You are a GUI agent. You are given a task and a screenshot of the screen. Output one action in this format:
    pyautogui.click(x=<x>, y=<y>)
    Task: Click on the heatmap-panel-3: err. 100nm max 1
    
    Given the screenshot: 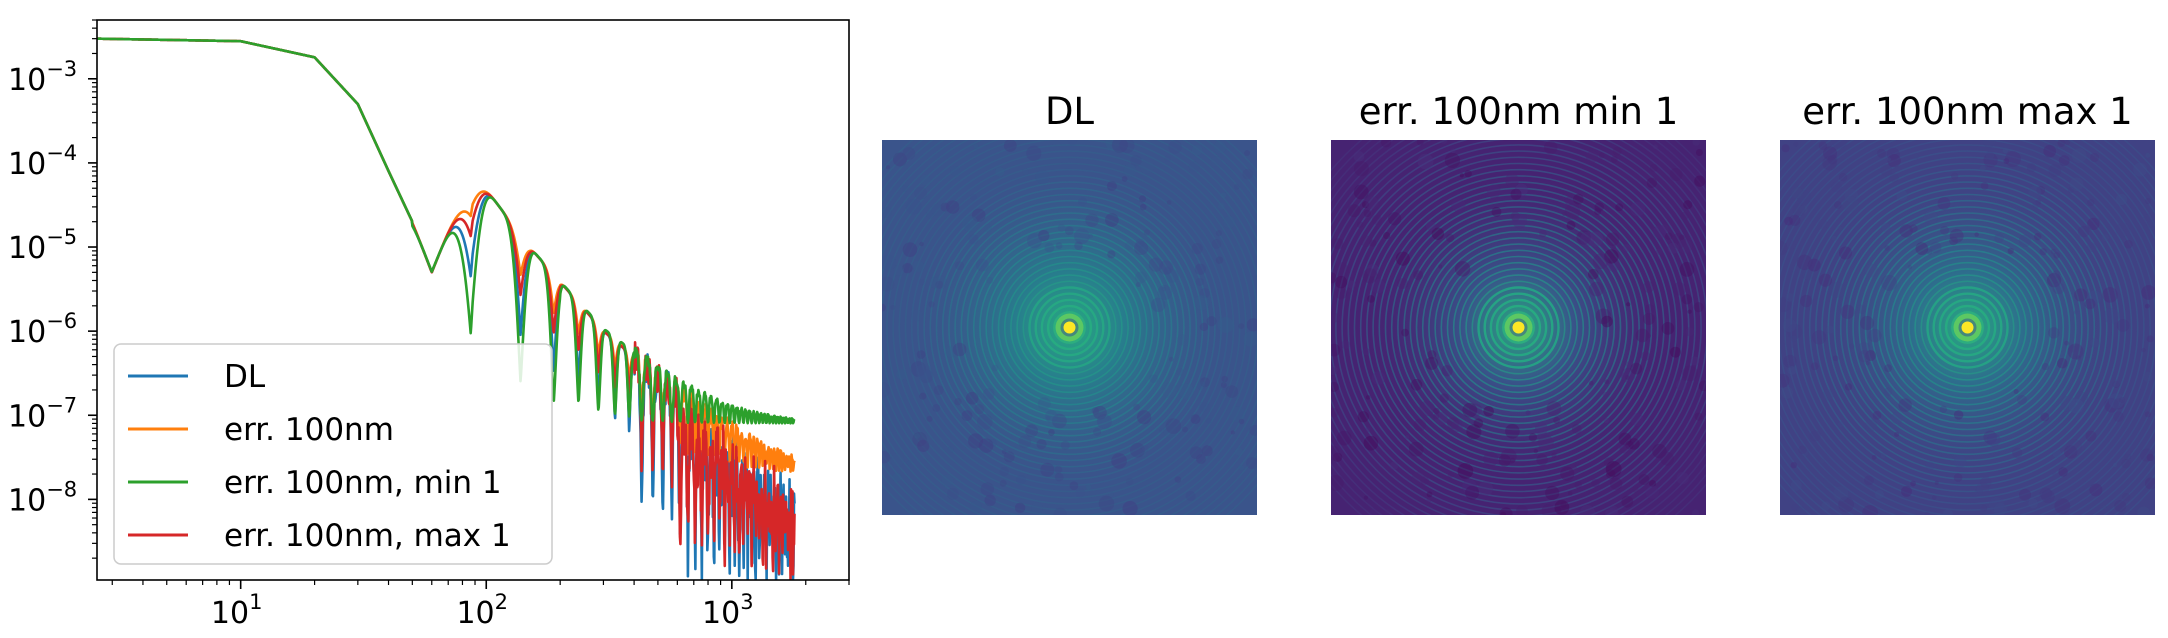 What is the action you would take?
    pyautogui.click(x=1967, y=302)
    